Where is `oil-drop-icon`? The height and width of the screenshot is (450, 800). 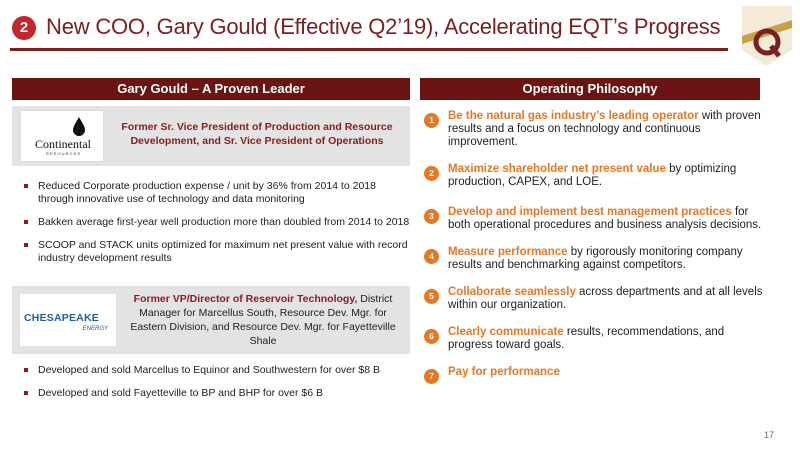 oil-drop-icon is located at coordinates (79, 126).